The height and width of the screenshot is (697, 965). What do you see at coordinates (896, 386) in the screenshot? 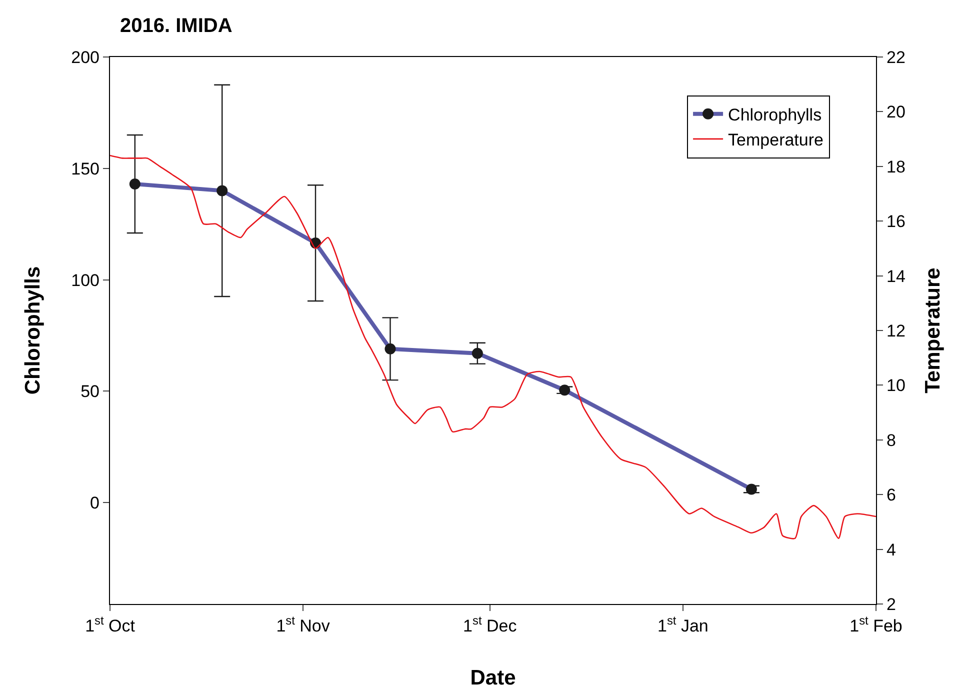
I see `y2-tick-label: 10` at bounding box center [896, 386].